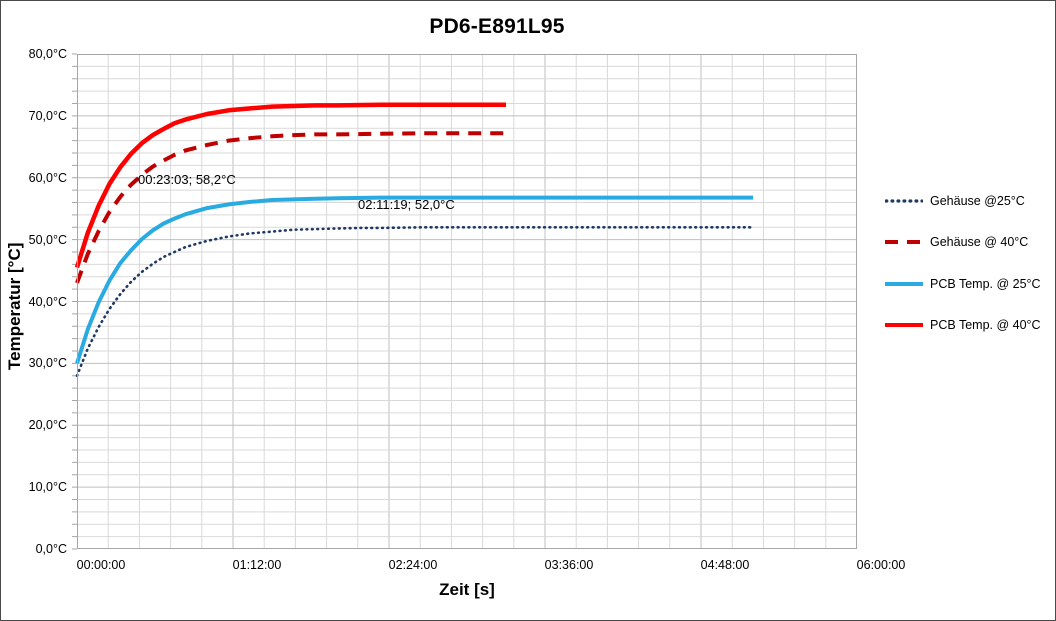  What do you see at coordinates (904, 201) in the screenshot?
I see `legend-dotted-line-icon` at bounding box center [904, 201].